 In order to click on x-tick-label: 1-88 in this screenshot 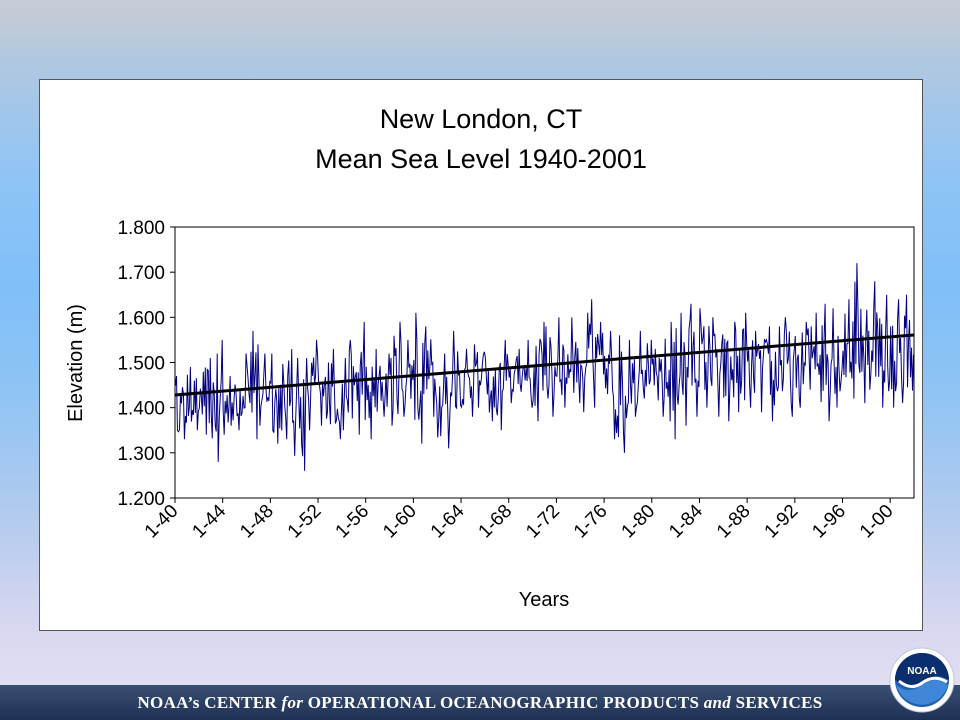, I will do `click(734, 522)`.